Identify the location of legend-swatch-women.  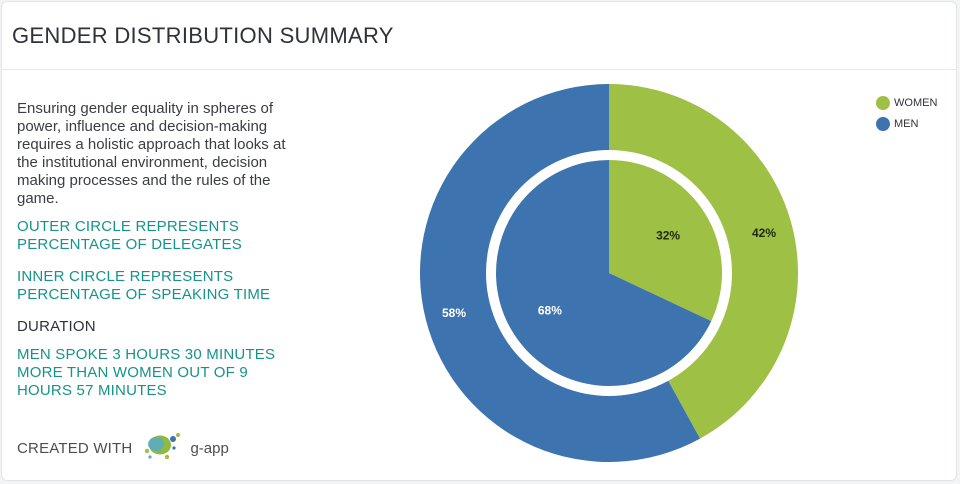
(883, 102).